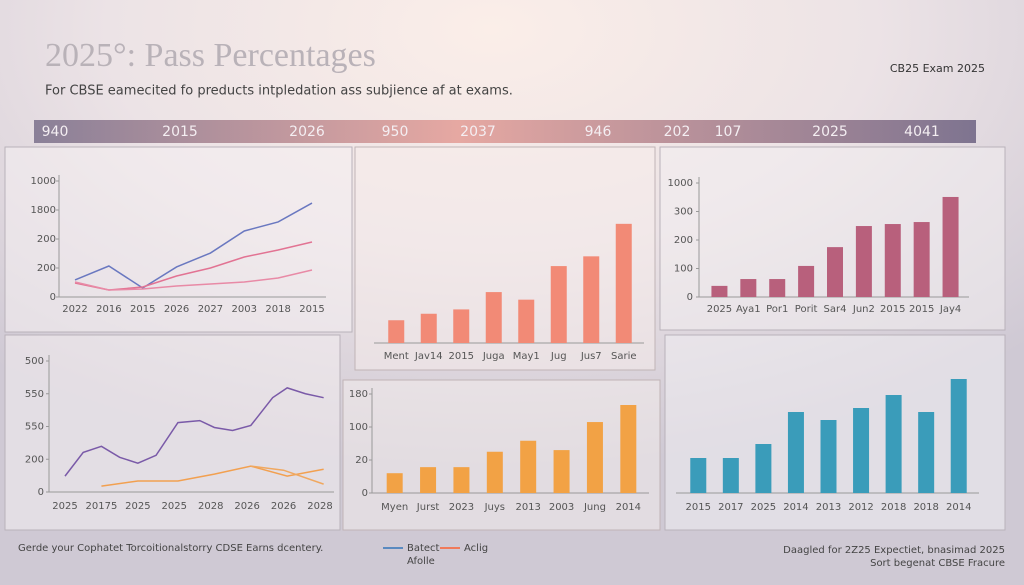 This screenshot has height=585, width=1024. I want to click on x-tick-label: 2027, so click(210, 309).